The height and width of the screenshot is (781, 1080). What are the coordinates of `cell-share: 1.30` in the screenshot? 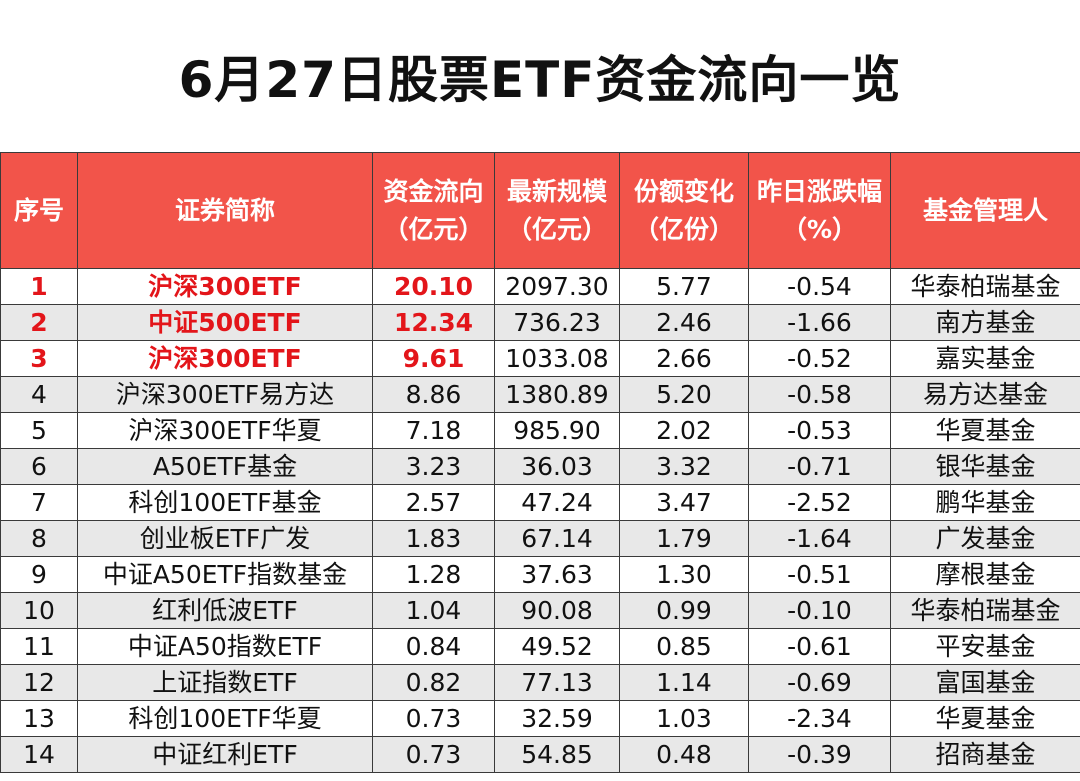 It's located at (684, 574).